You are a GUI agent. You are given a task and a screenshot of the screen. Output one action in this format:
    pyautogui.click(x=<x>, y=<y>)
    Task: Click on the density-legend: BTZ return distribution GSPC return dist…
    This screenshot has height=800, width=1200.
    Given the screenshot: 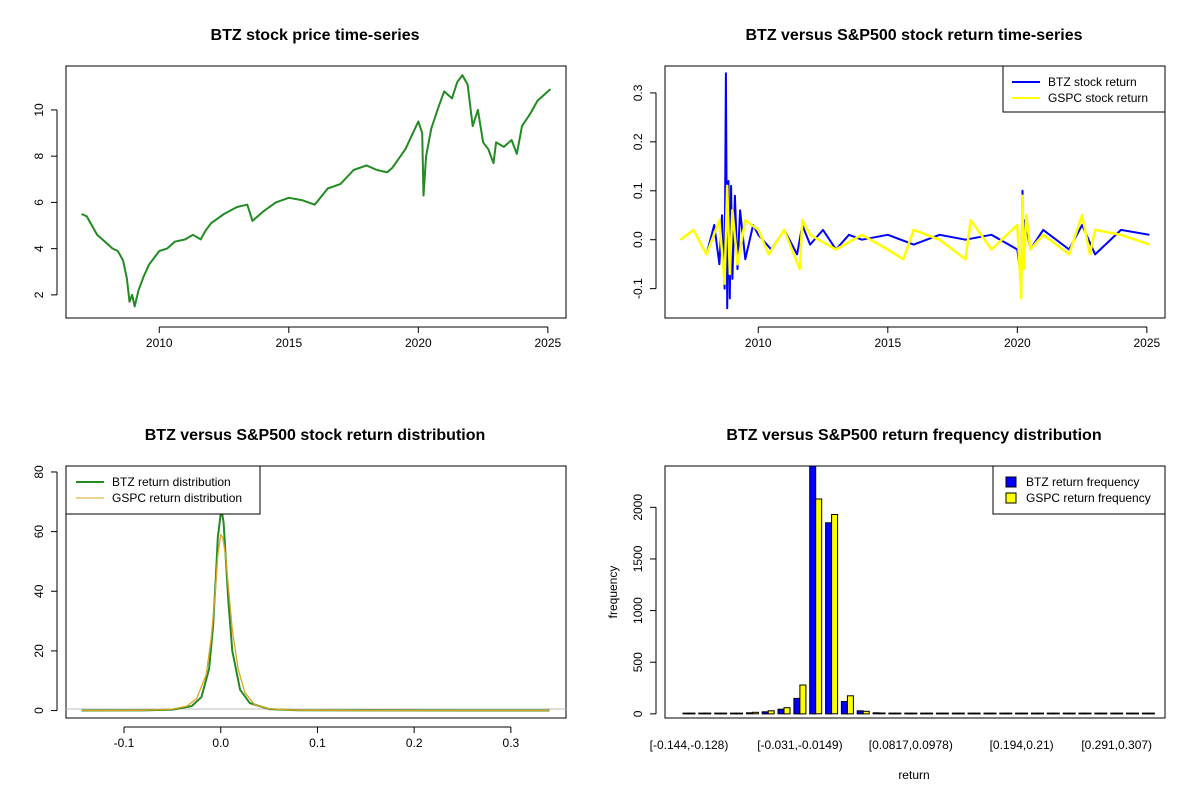 What is the action you would take?
    pyautogui.click(x=163, y=490)
    